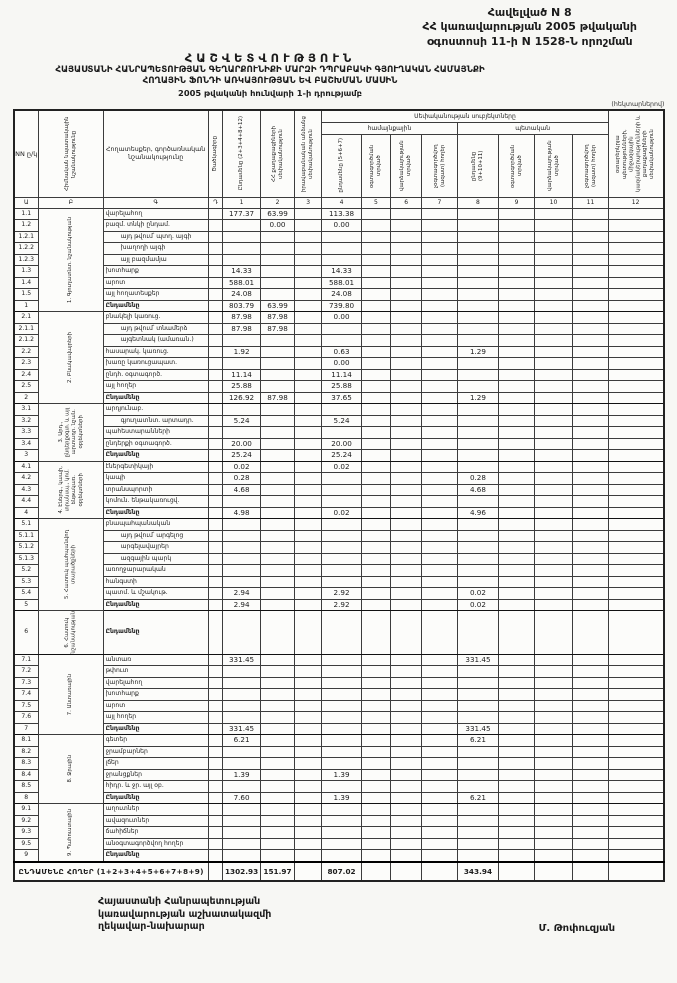 This screenshot has width=677, height=983. I want to click on cell-c4: 0.02, so click(341, 513).